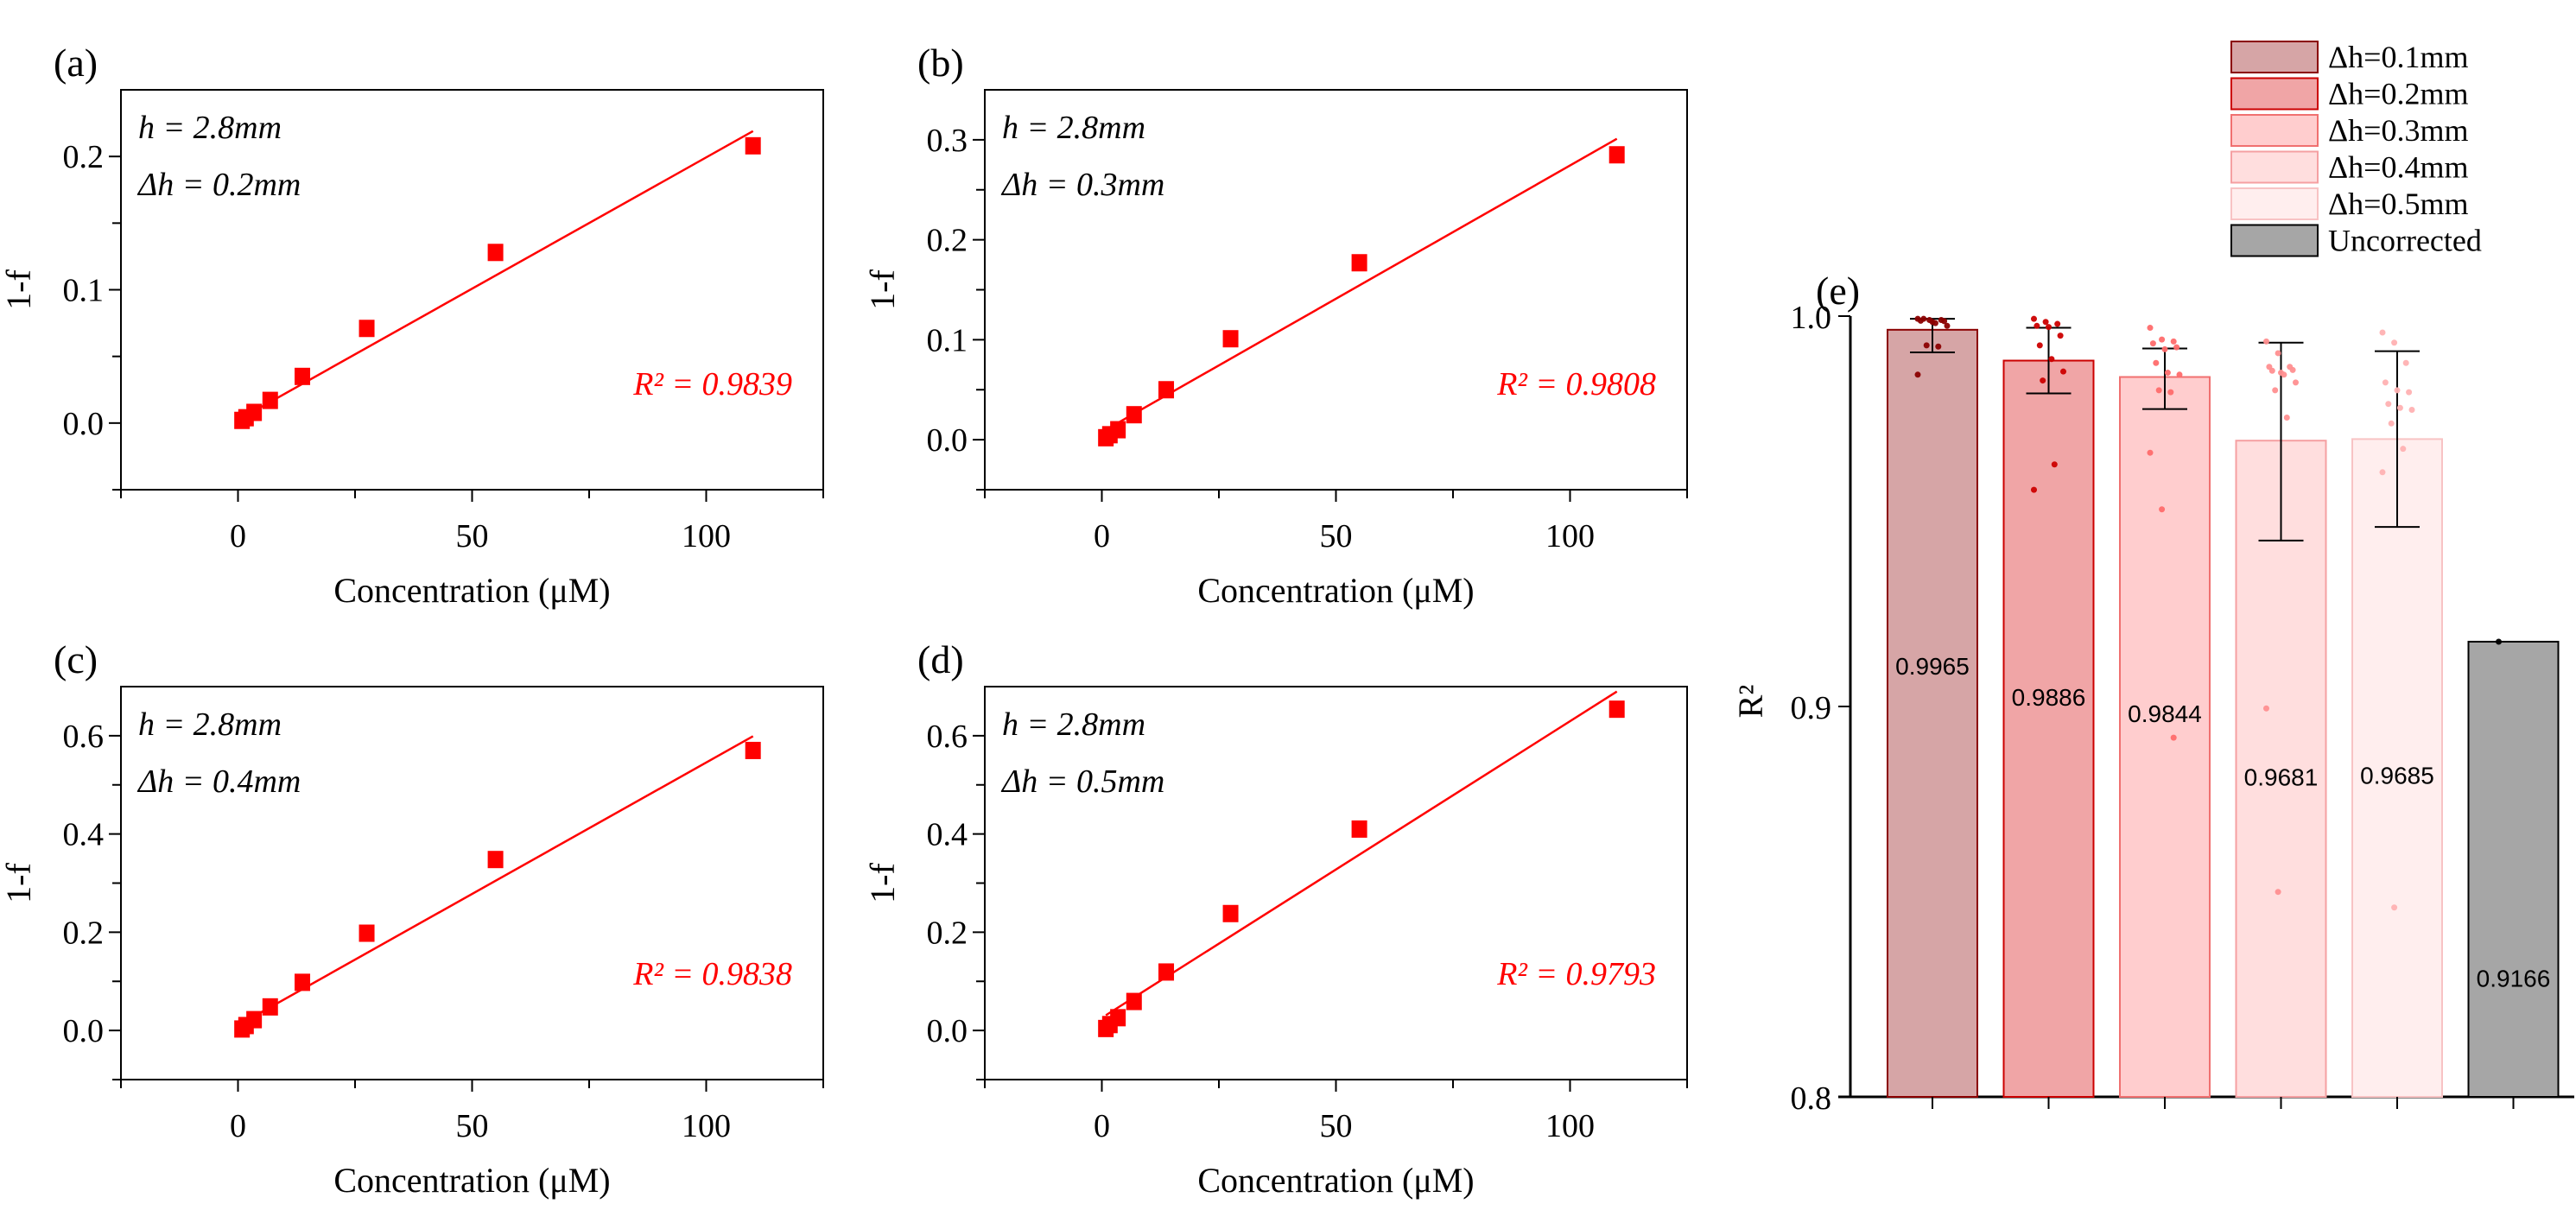 The image size is (2576, 1210). I want to click on r-squared-label: R² = 0.9839, so click(712, 384).